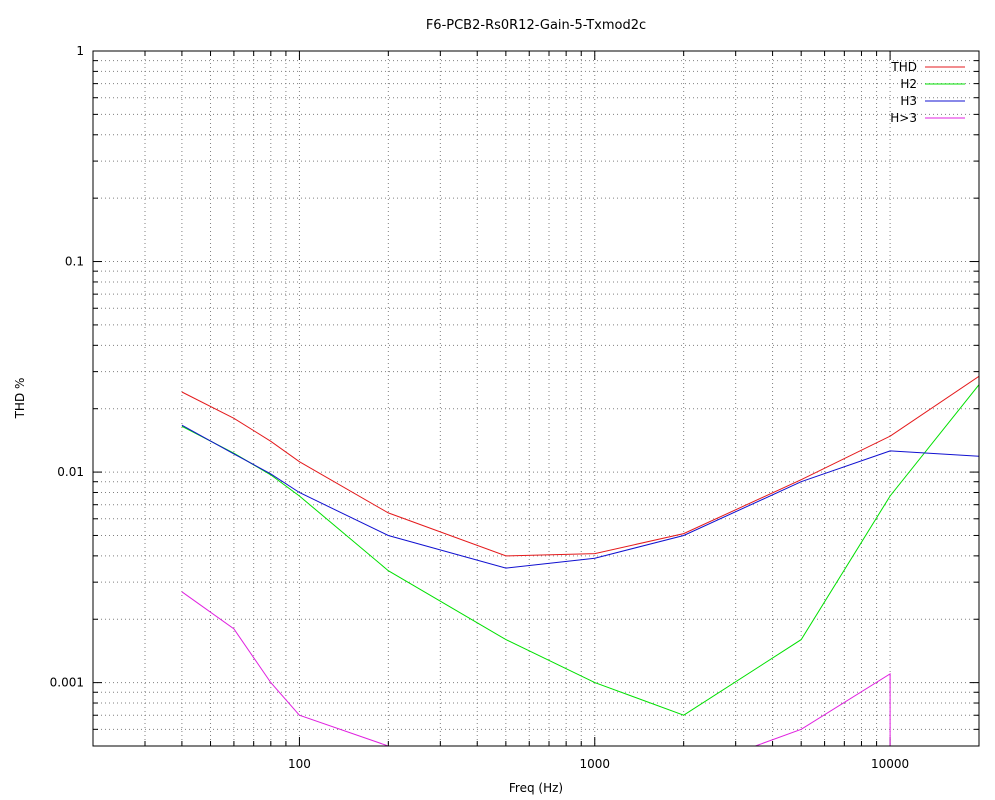 The image size is (995, 800). I want to click on x-axis-label: Freq (Hz), so click(536, 788).